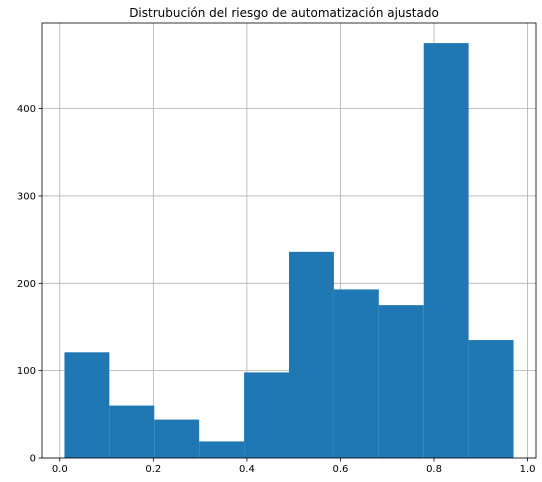  What do you see at coordinates (26, 284) in the screenshot?
I see `y-tick-label: 200` at bounding box center [26, 284].